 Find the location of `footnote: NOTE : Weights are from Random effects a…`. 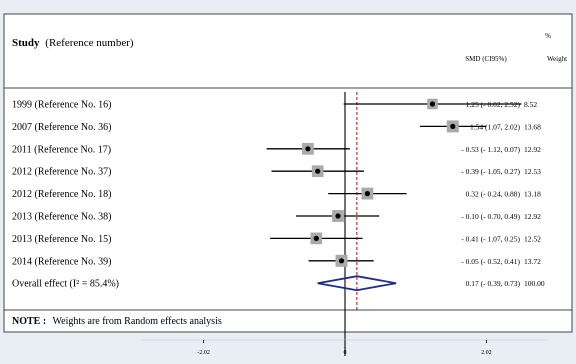

footnote: NOTE : Weights are from Random effects a… is located at coordinates (117, 321).